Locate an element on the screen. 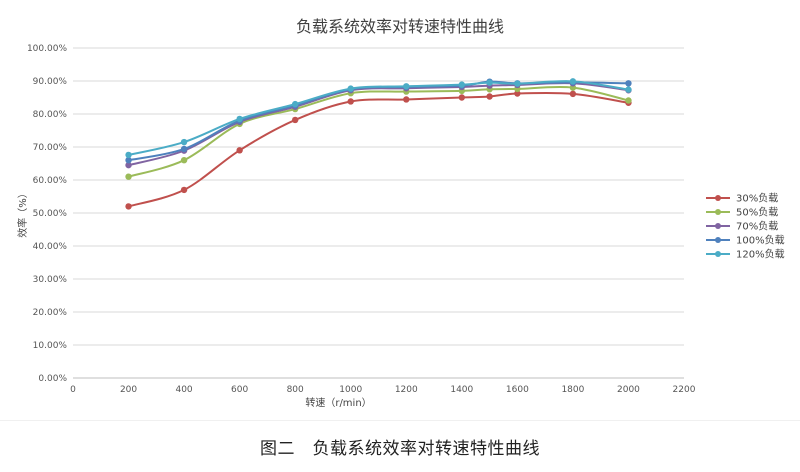 The width and height of the screenshot is (800, 472). y-tick-label: 40.00% is located at coordinates (50, 247).